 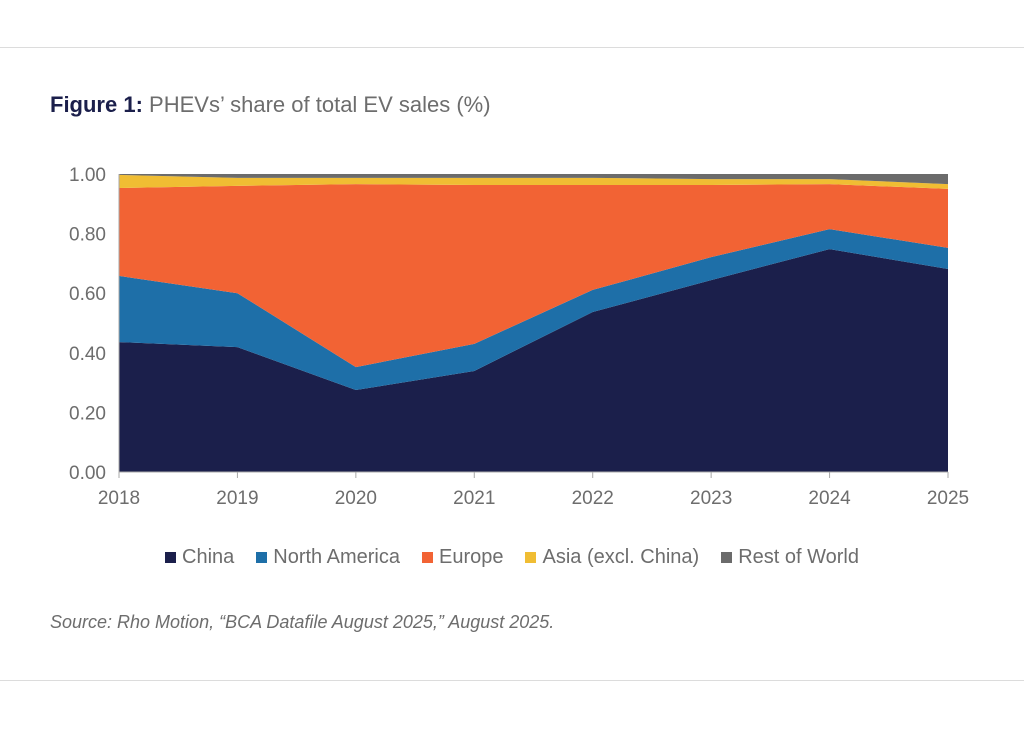 I want to click on y-axis-ticks: 0.00 0.20 0.40 0.60 0.80 1.00, so click(x=87, y=324).